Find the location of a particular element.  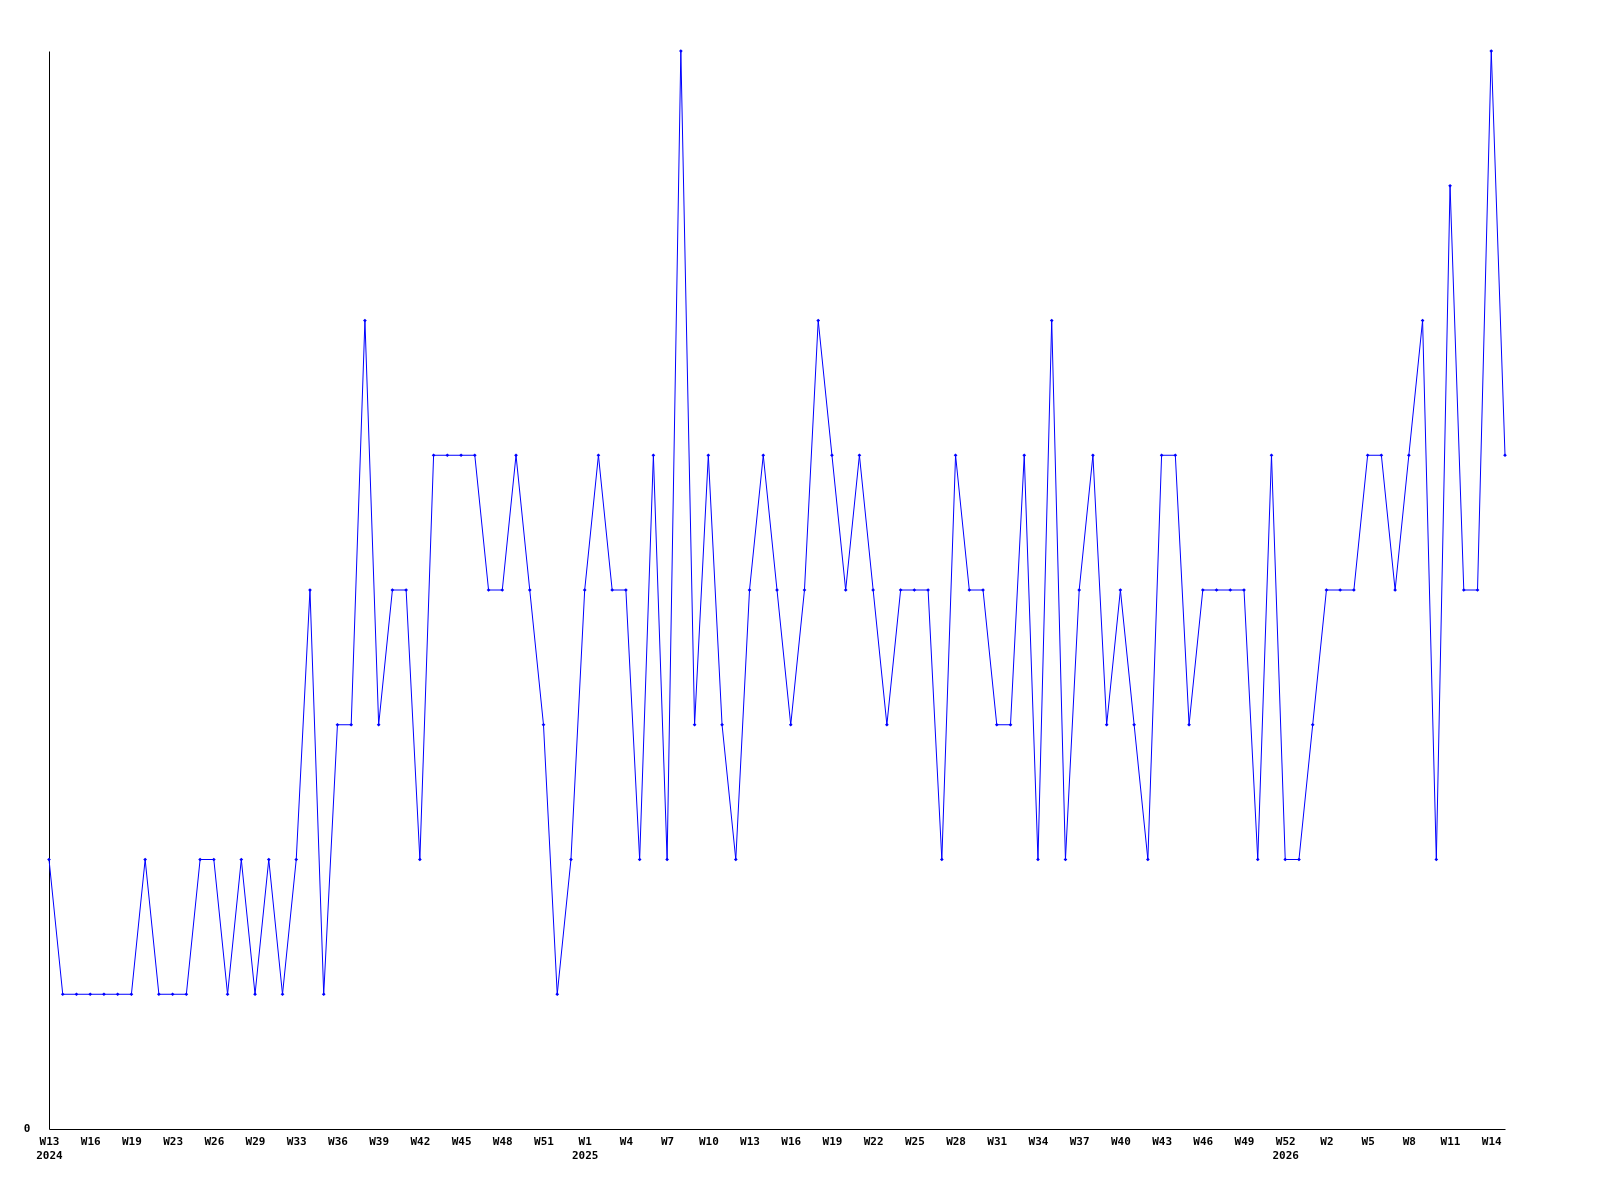

x-tick-label: W52 2026 is located at coordinates (1286, 1148).